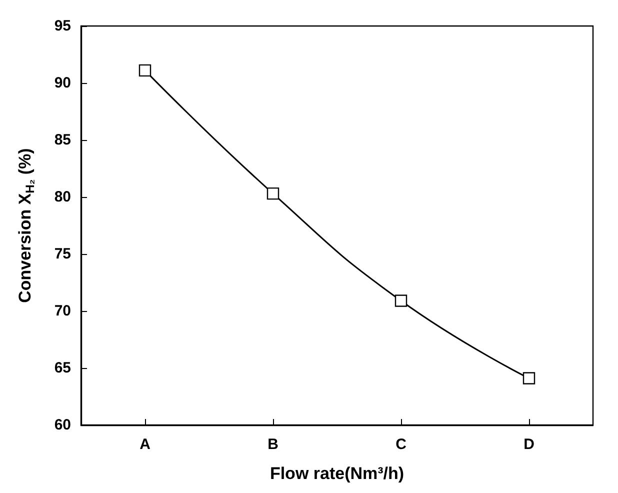 This screenshot has height=493, width=618. Describe the element at coordinates (62, 26) in the screenshot. I see `y-tick-label: 95` at that location.